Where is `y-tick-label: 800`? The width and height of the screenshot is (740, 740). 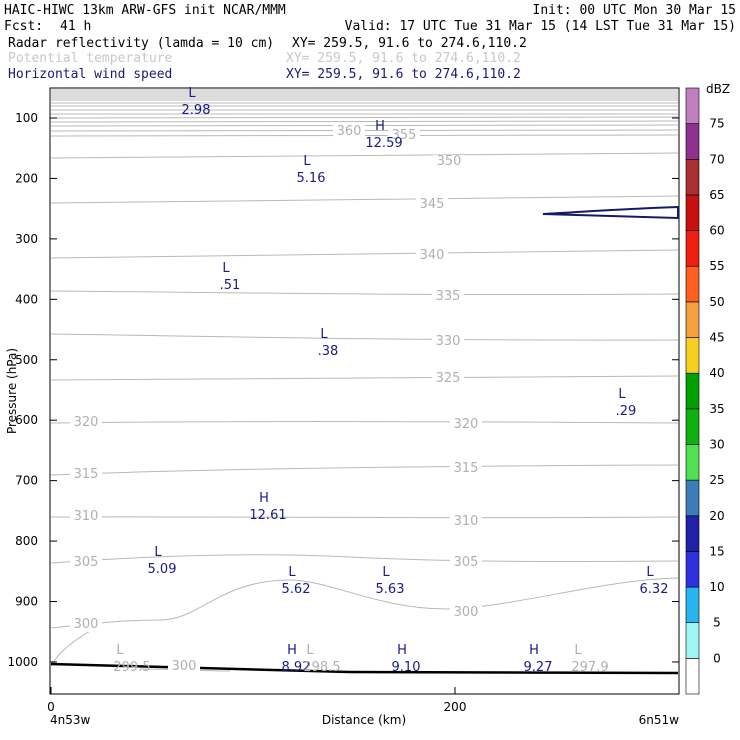
y-tick-label: 800 is located at coordinates (26, 541).